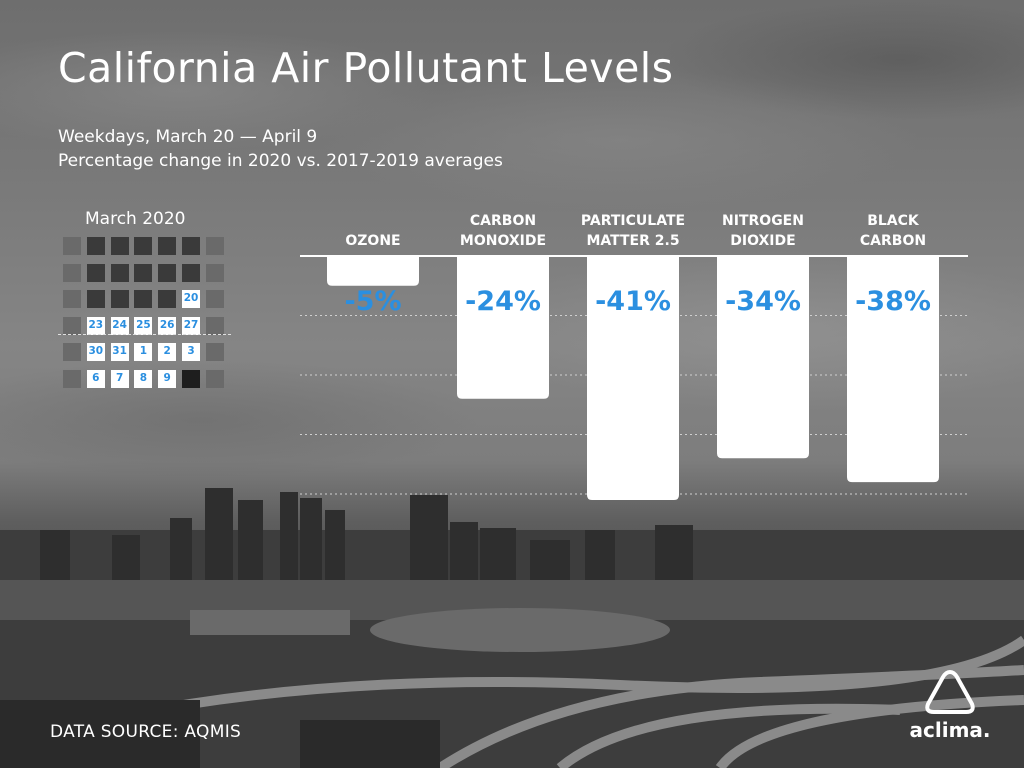 This screenshot has height=768, width=1024. I want to click on category-label-line: MONOXIDE, so click(503, 241).